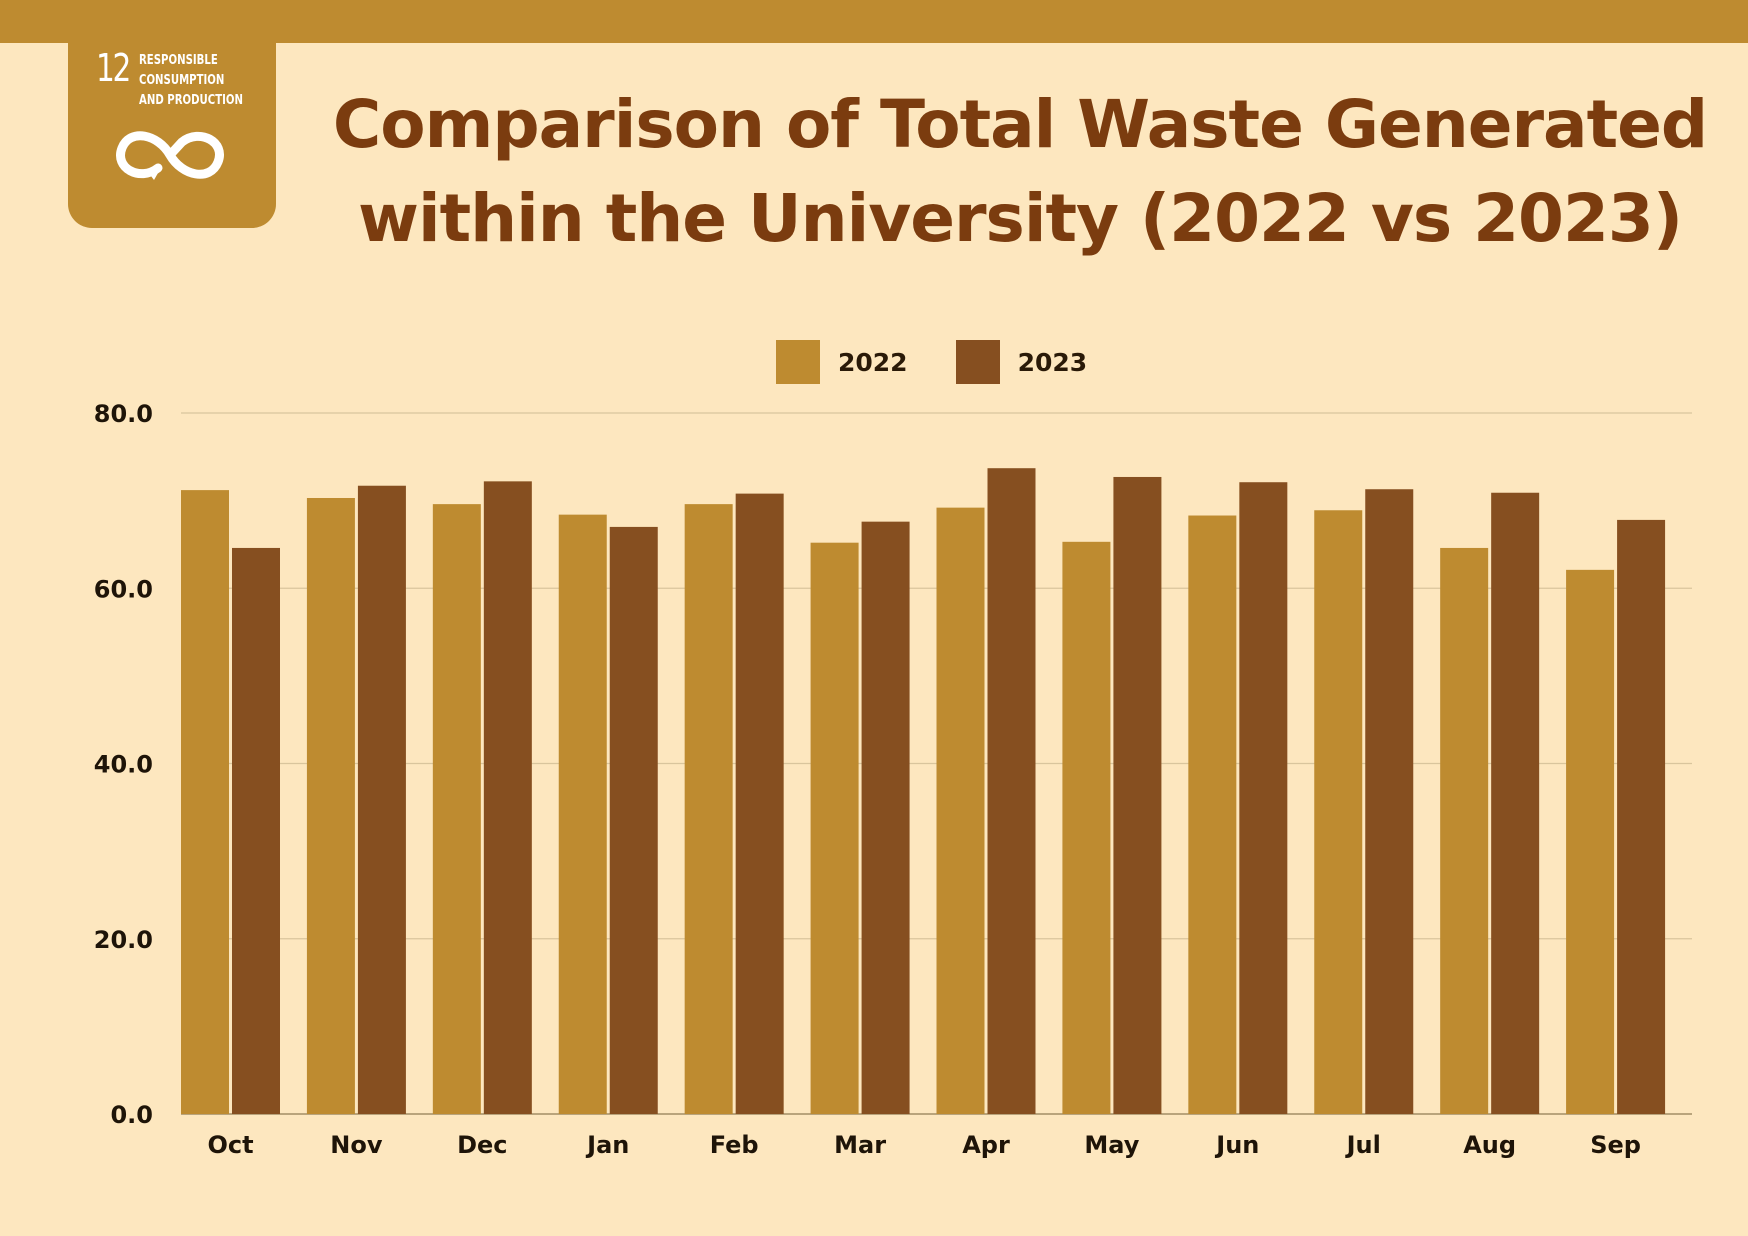 The width and height of the screenshot is (1748, 1236). I want to click on x-tick-label: Nov, so click(356, 1145).